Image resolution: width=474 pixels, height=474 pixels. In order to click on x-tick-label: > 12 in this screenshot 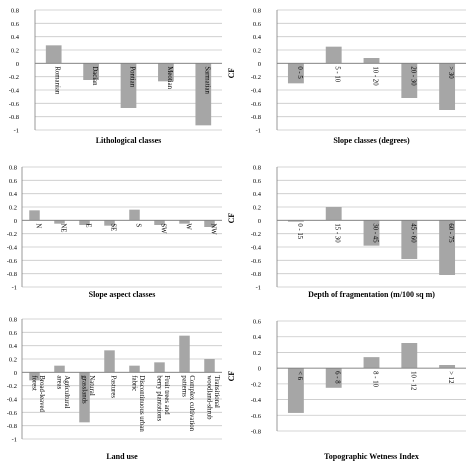, I will do `click(450, 377)`.